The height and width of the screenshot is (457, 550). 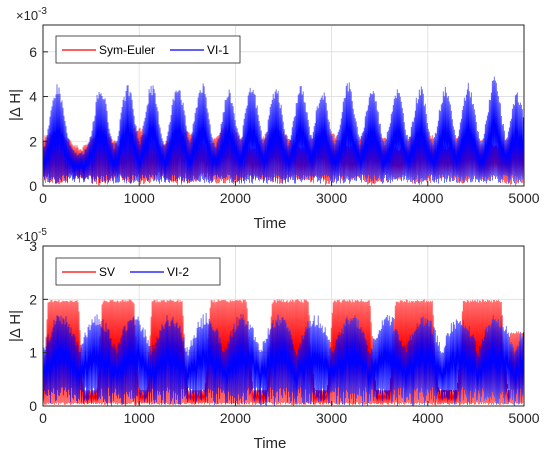 What do you see at coordinates (31, 14) in the screenshot?
I see `top-y-exponent: ×10⁻³` at bounding box center [31, 14].